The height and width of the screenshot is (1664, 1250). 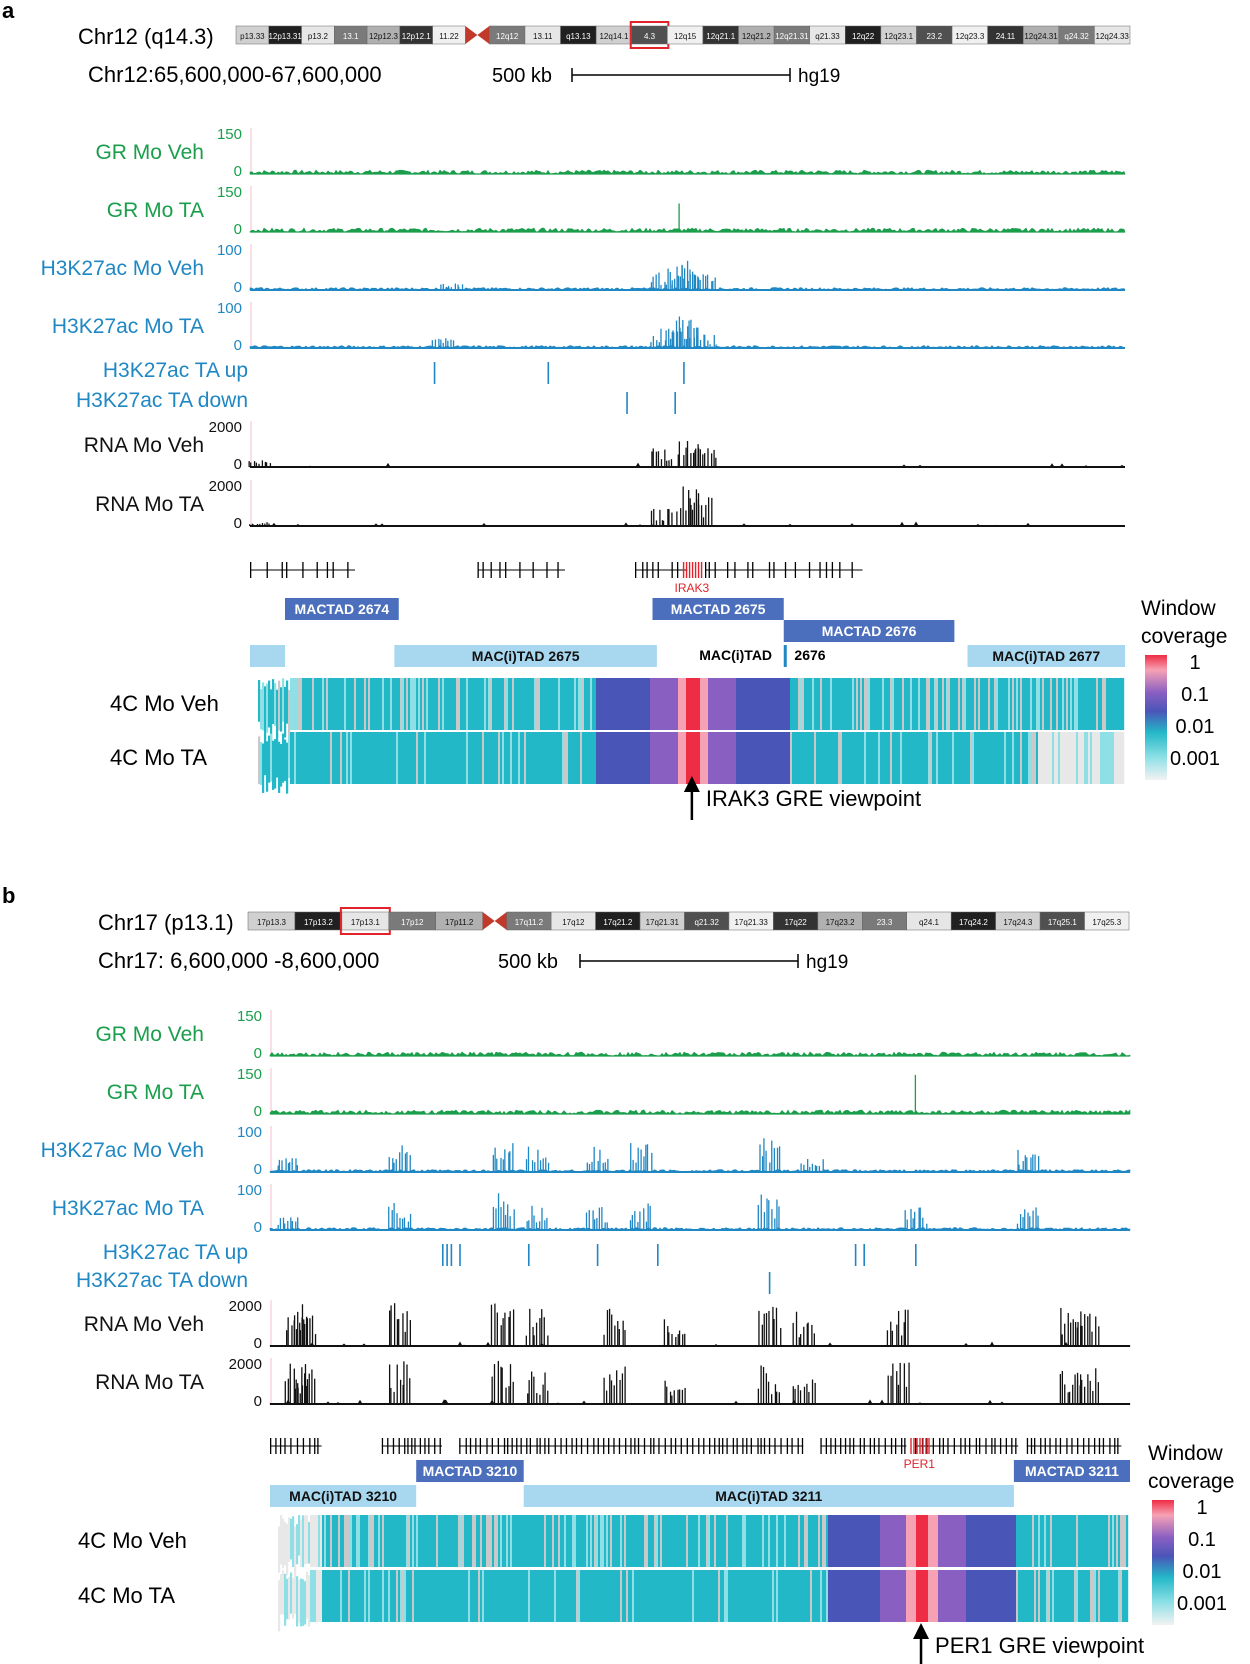 What do you see at coordinates (720, 36) in the screenshot?
I see `ideogram-band-label: 12q21.1` at bounding box center [720, 36].